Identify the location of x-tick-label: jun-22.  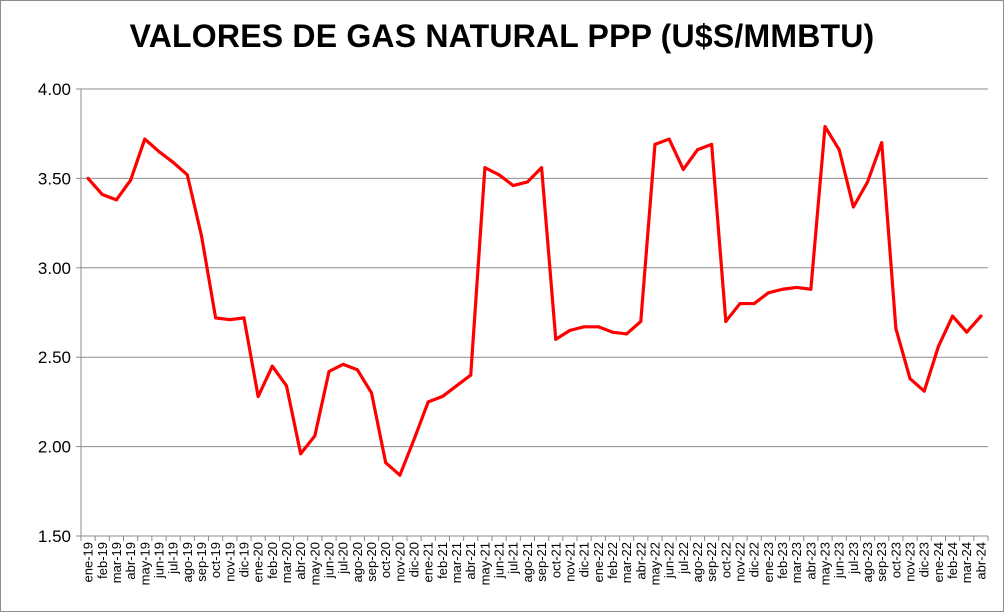
(669, 560).